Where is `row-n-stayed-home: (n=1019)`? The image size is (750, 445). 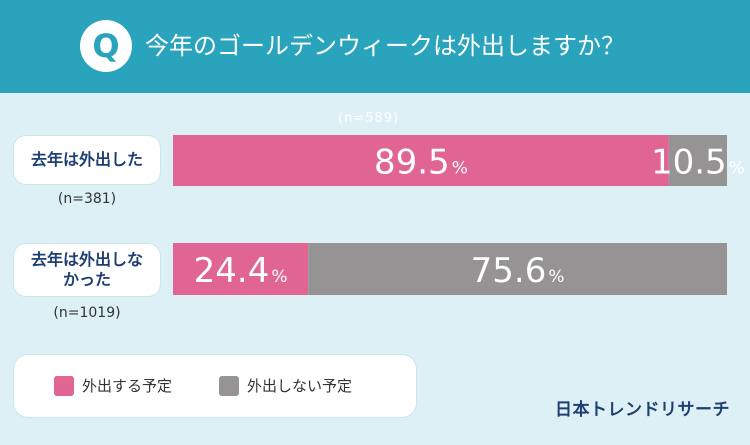
row-n-stayed-home: (n=1019) is located at coordinates (87, 313).